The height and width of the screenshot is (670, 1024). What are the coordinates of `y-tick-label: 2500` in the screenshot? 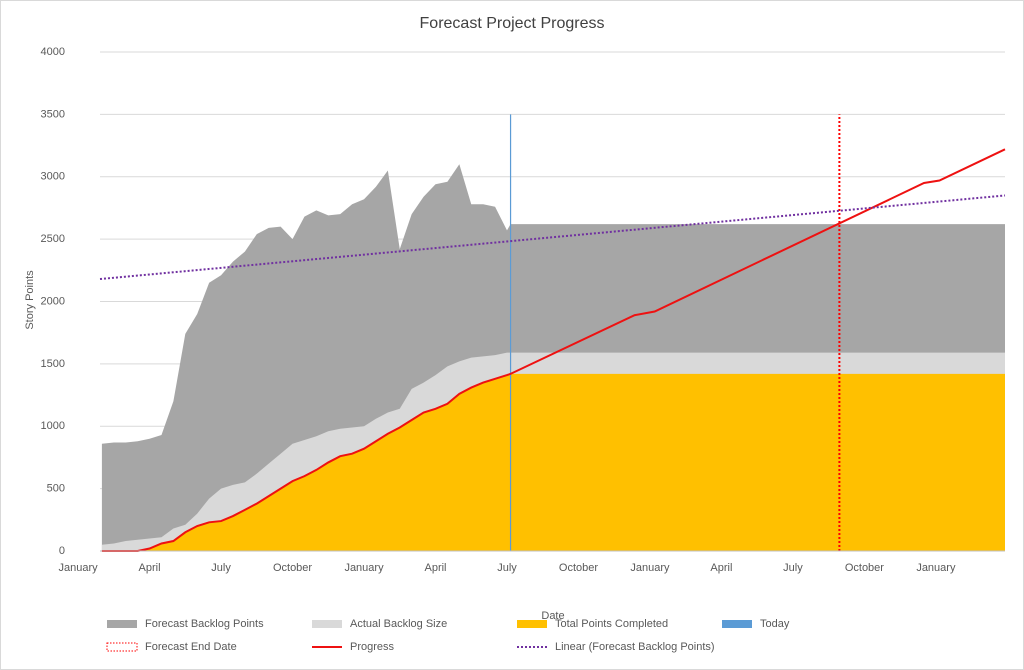 It's located at (53, 239).